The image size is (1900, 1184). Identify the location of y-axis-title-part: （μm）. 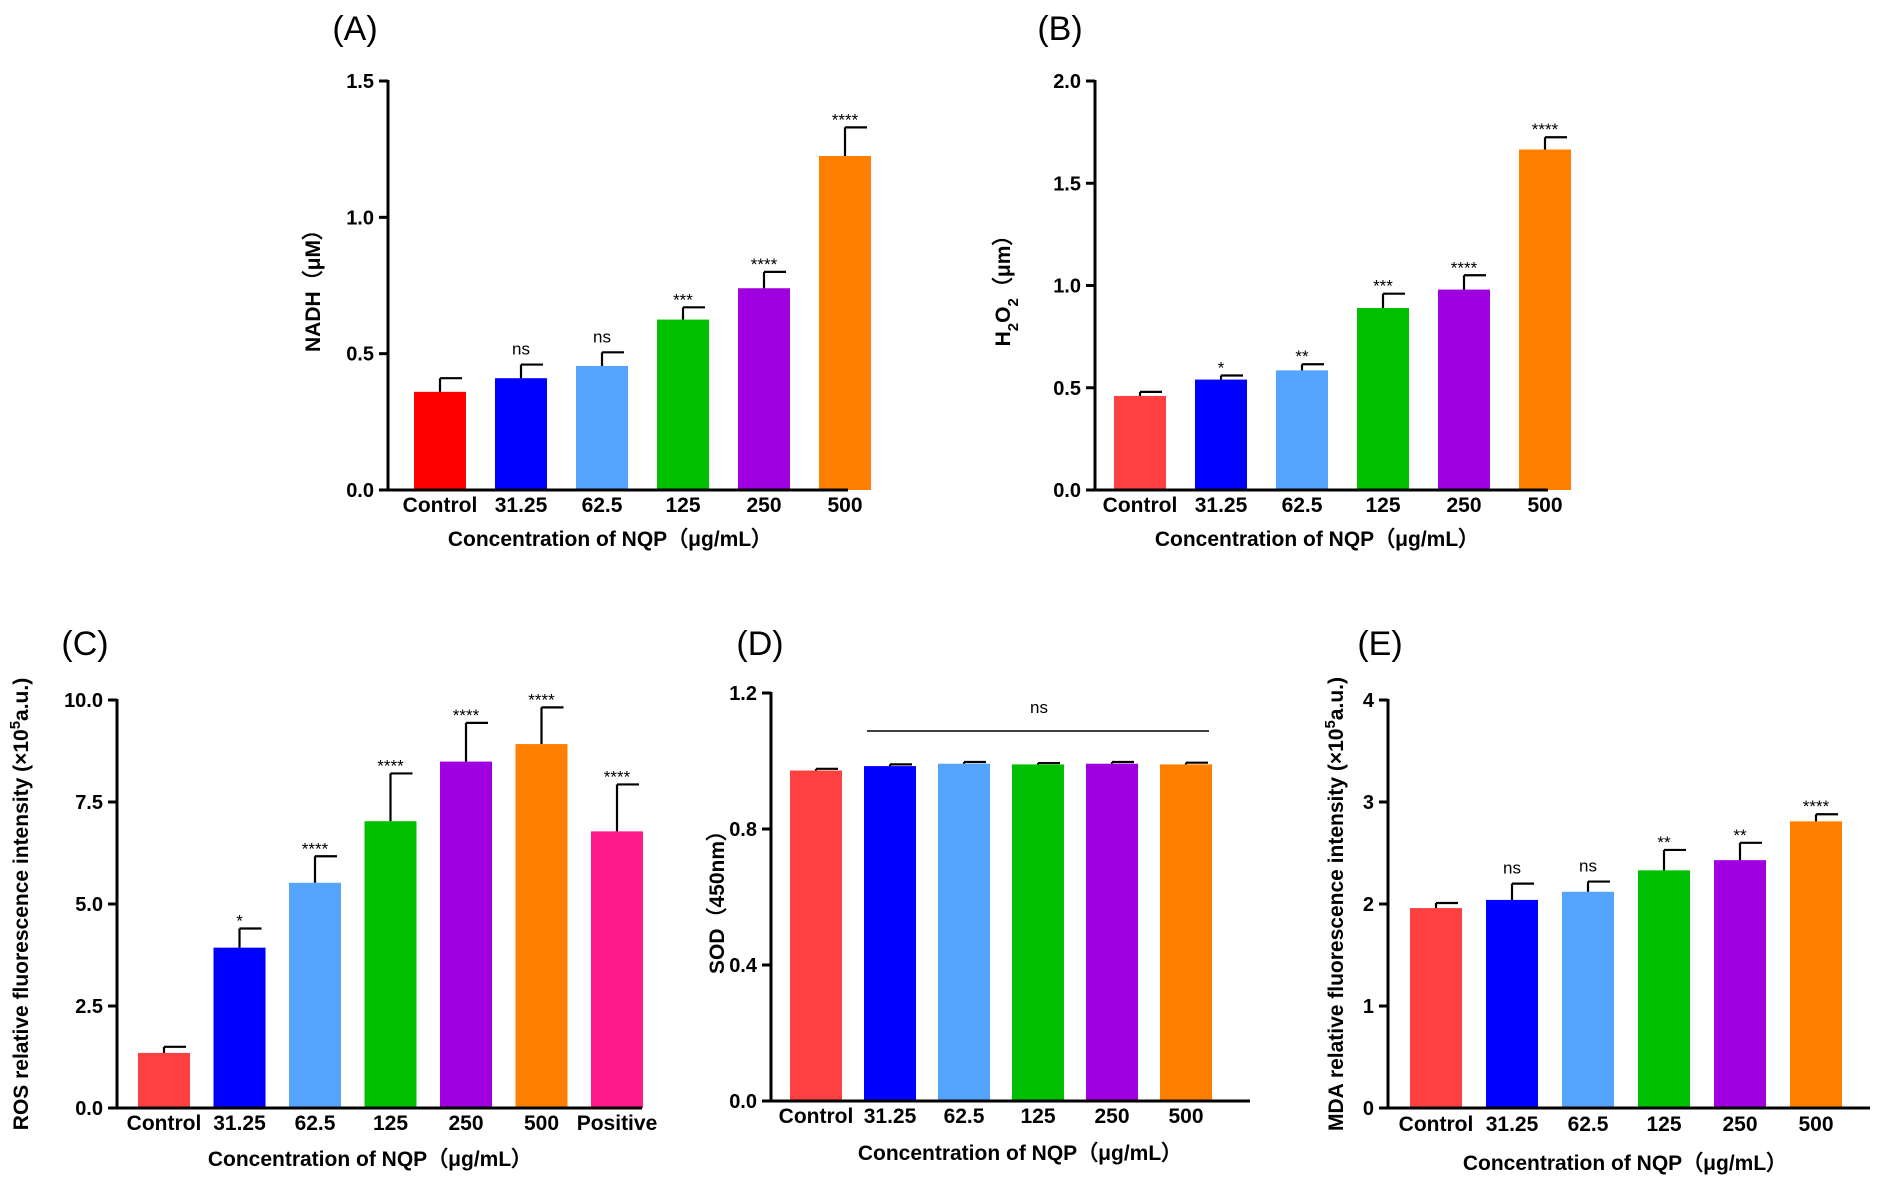
(1003, 262).